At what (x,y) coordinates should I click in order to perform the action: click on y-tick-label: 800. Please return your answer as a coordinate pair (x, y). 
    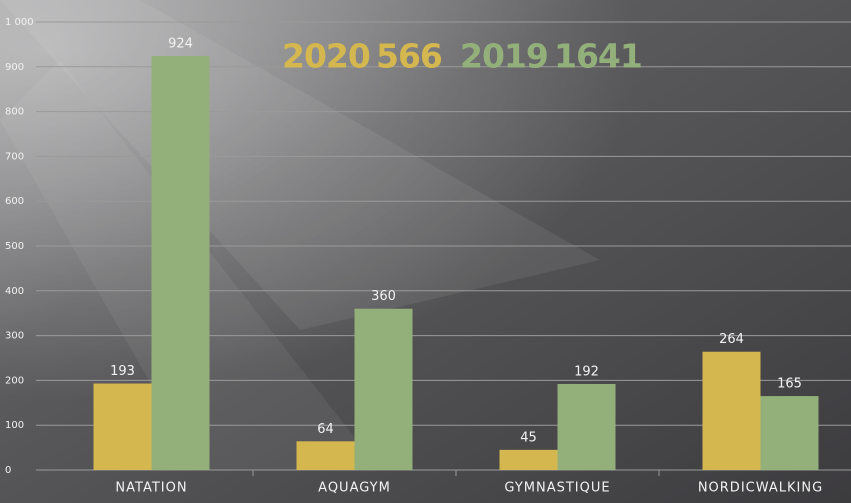
    Looking at the image, I should click on (14, 112).